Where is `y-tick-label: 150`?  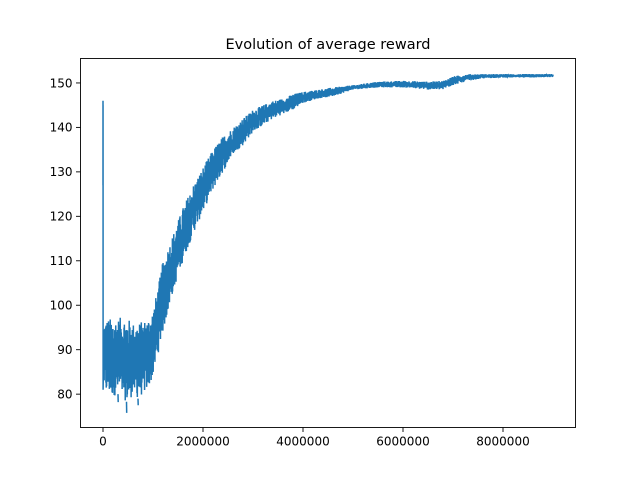
y-tick-label: 150 is located at coordinates (61, 83).